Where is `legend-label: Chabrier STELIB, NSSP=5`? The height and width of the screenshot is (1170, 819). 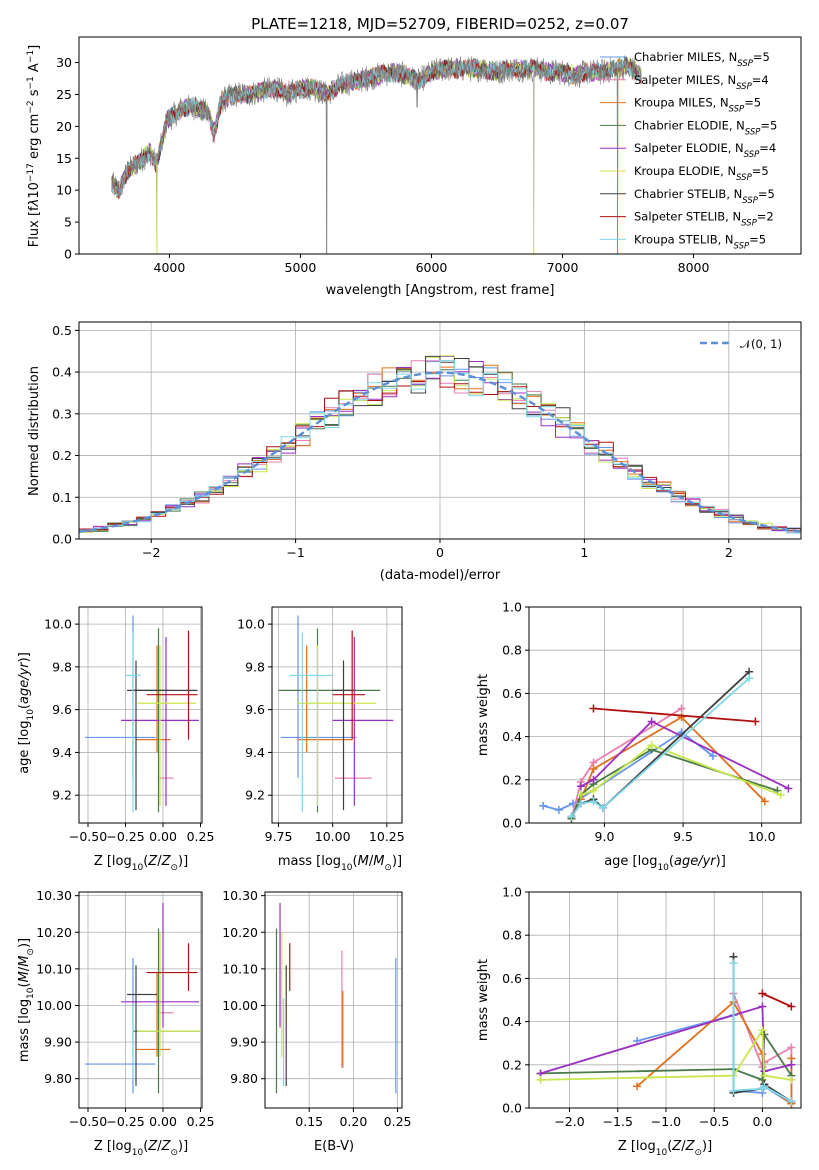 legend-label: Chabrier STELIB, NSSP=5 is located at coordinates (704, 196).